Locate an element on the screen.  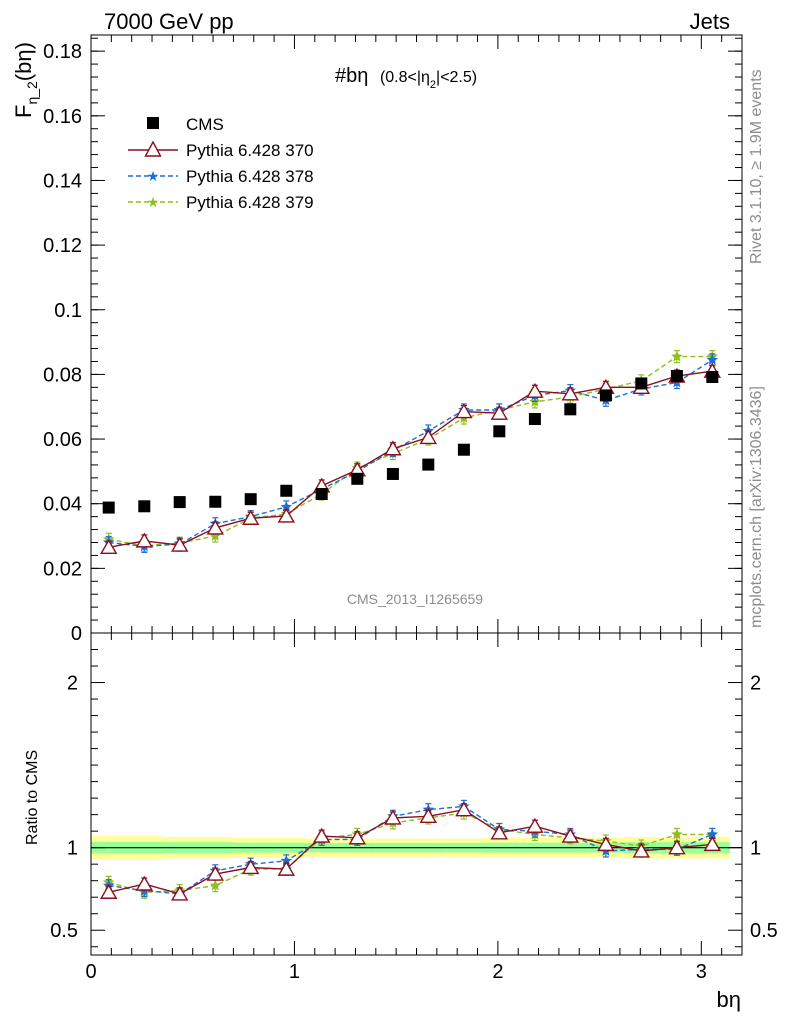
ratio-y-tick-label-right: 1 is located at coordinates (755, 849).